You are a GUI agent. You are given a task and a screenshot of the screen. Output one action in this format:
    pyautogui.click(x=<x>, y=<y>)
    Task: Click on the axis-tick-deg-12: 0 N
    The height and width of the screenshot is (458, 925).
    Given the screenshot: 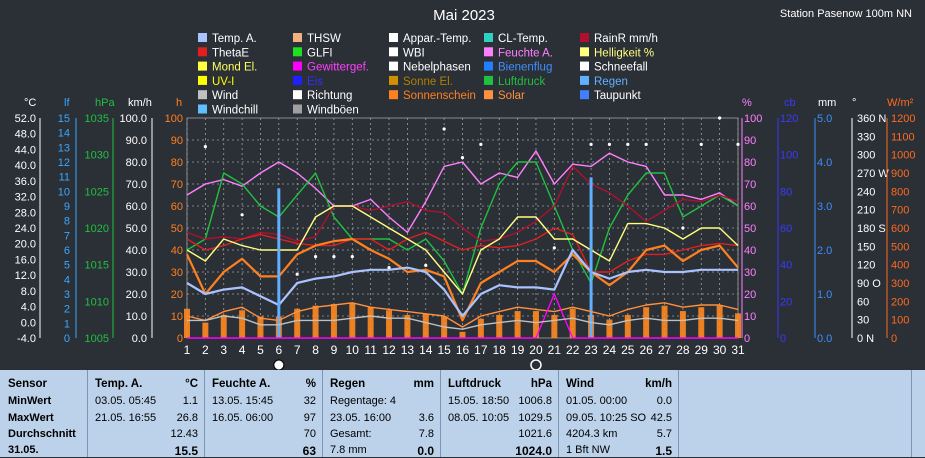 What is the action you would take?
    pyautogui.click(x=865, y=339)
    